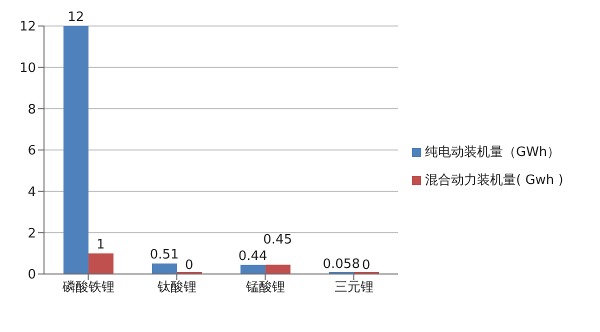 This screenshot has height=332, width=600. What do you see at coordinates (100, 244) in the screenshot?
I see `data-label: 1` at bounding box center [100, 244].